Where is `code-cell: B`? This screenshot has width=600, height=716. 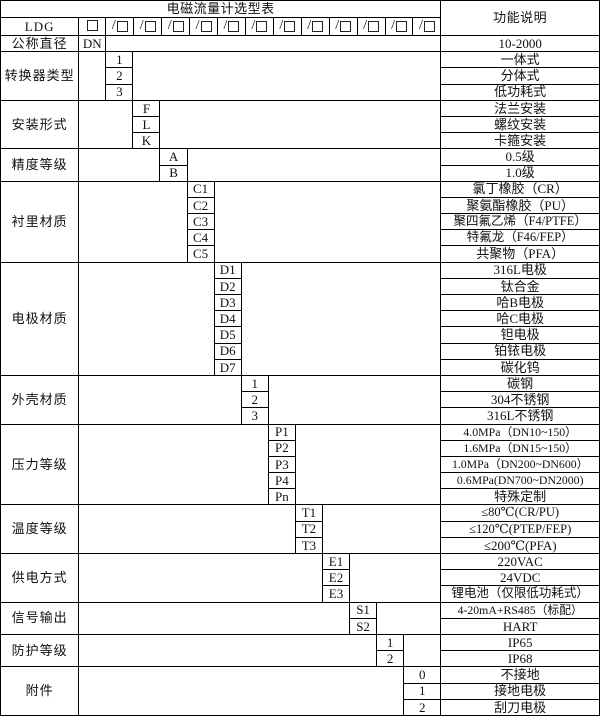
code-cell: B is located at coordinates (173, 173).